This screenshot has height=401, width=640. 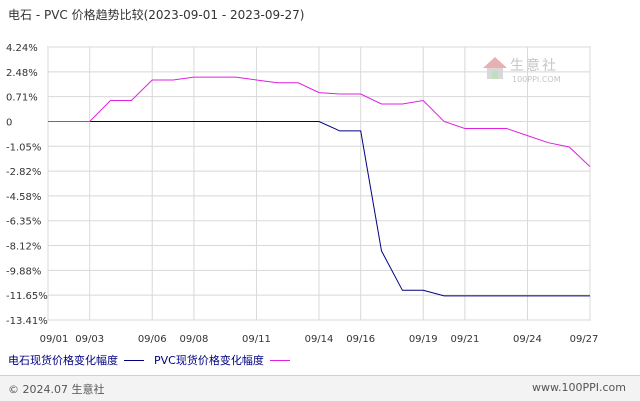 I want to click on y-tick-label: -8.12%, so click(x=23, y=247).